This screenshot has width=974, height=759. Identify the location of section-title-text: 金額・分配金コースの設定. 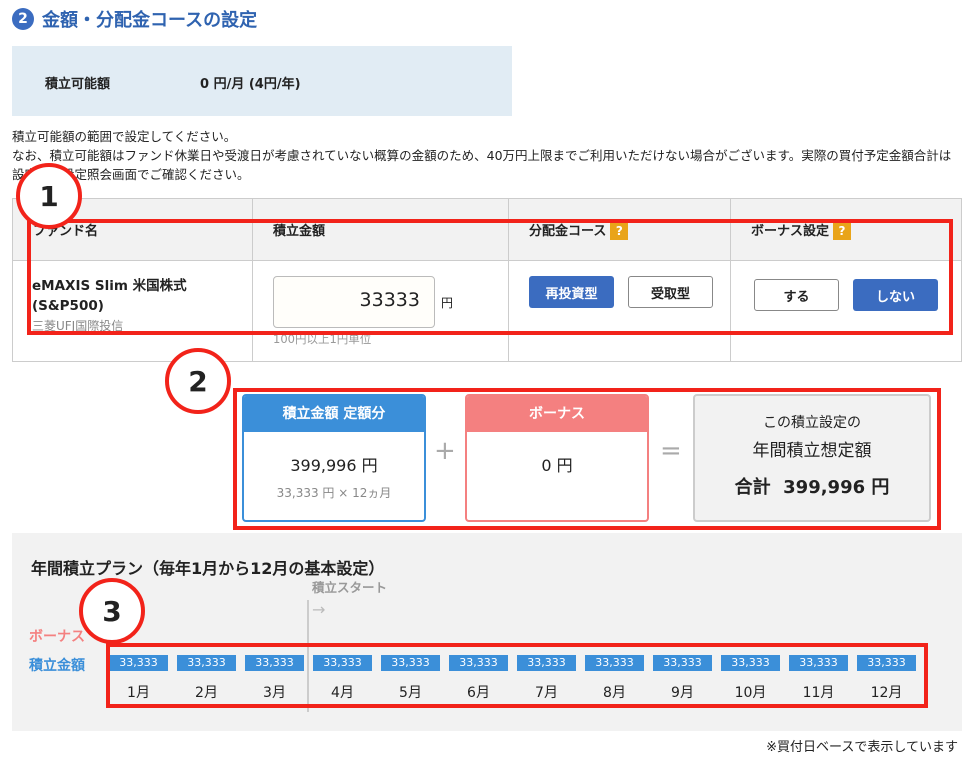
(150, 20).